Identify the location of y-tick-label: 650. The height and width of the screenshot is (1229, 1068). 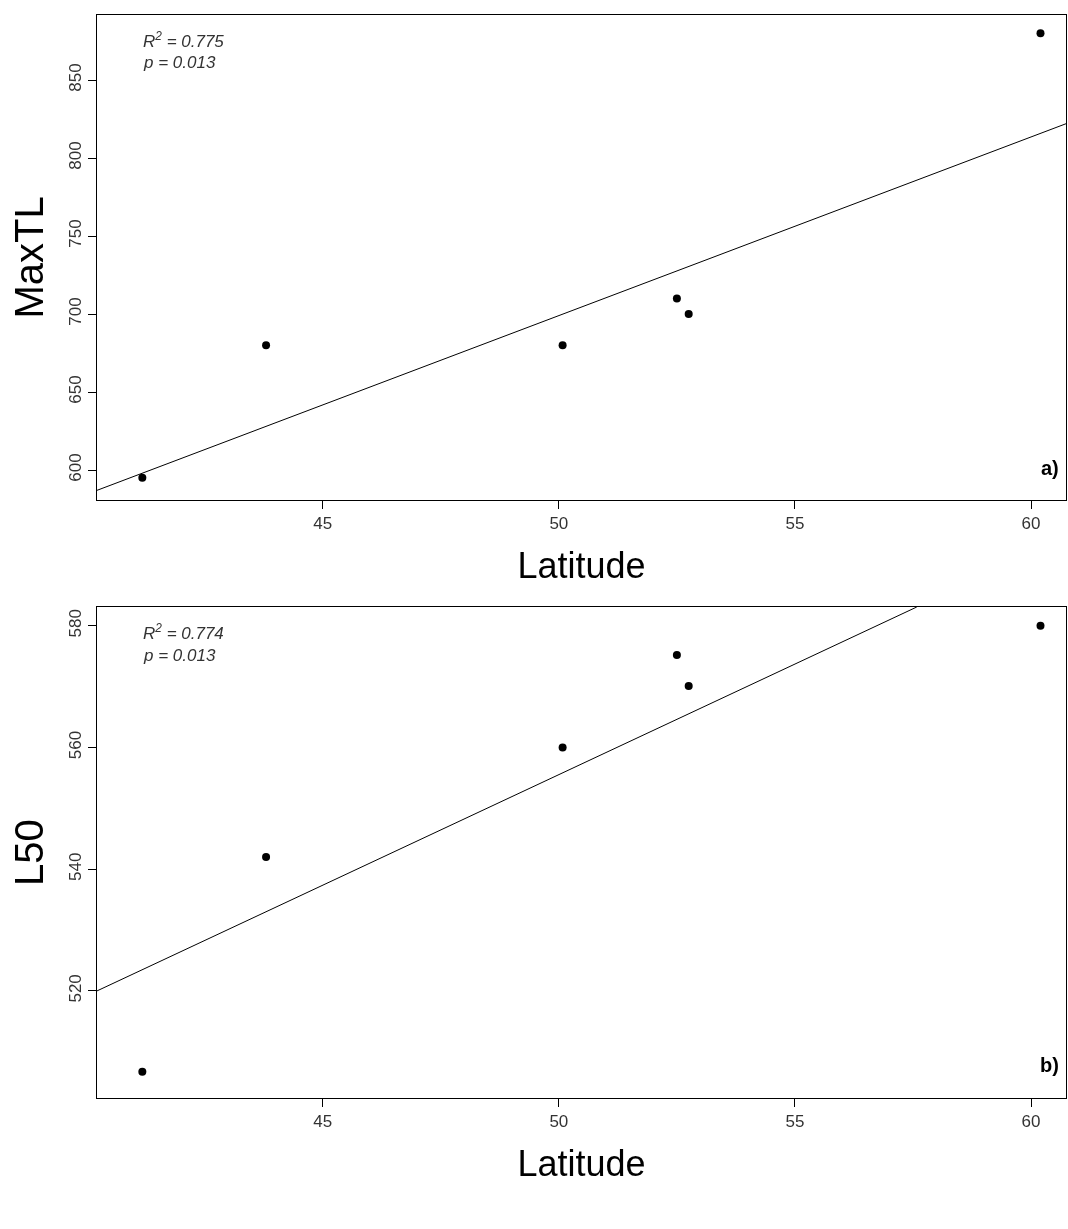
(76, 389).